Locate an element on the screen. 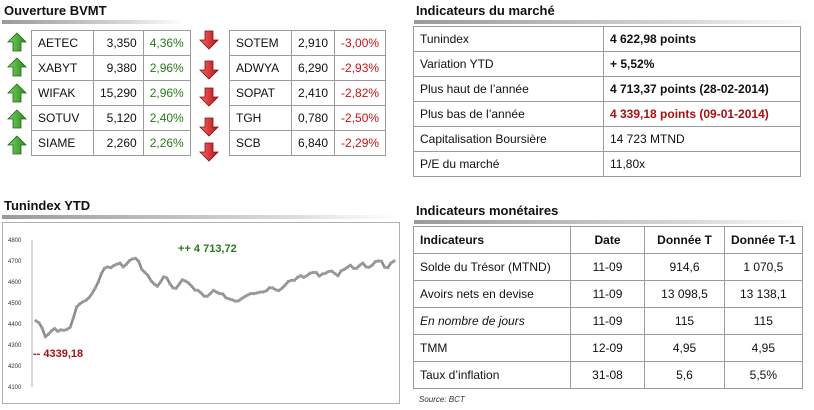 Image resolution: width=814 pixels, height=410 pixels. column-header: Indicateurs is located at coordinates (492, 240).